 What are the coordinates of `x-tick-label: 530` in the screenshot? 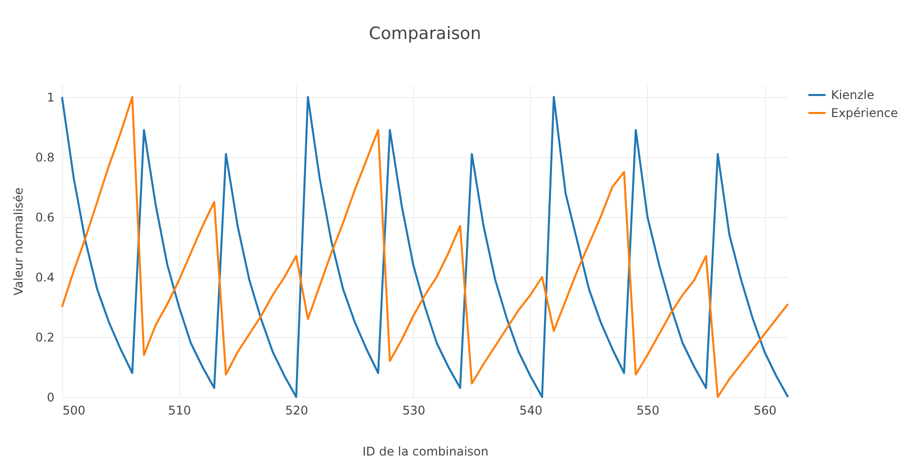 It's located at (414, 411).